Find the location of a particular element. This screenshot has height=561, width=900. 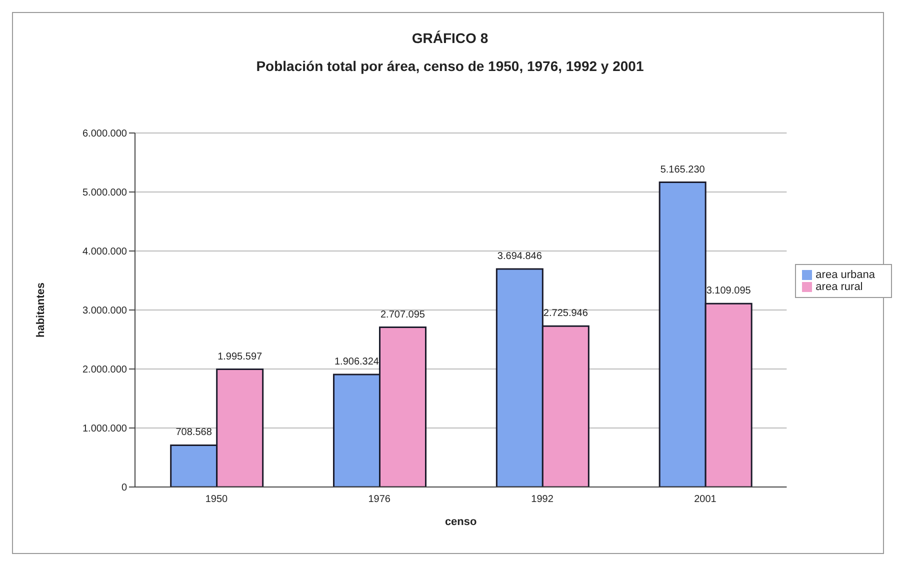

y-axis-title: habitantes is located at coordinates (40, 310).